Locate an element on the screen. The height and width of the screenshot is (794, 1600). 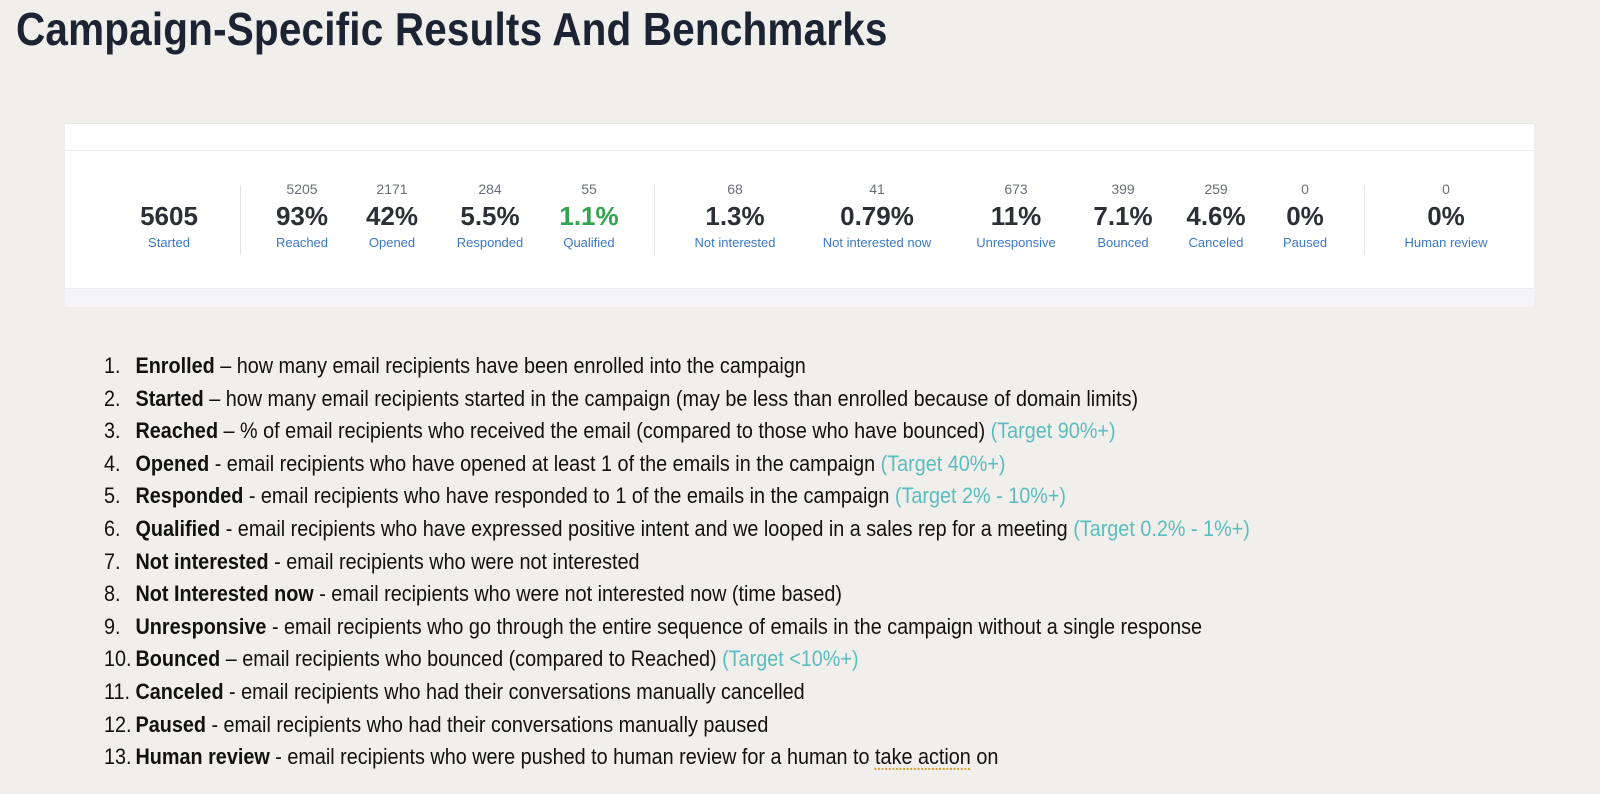
stat-label: Reached is located at coordinates (302, 242).